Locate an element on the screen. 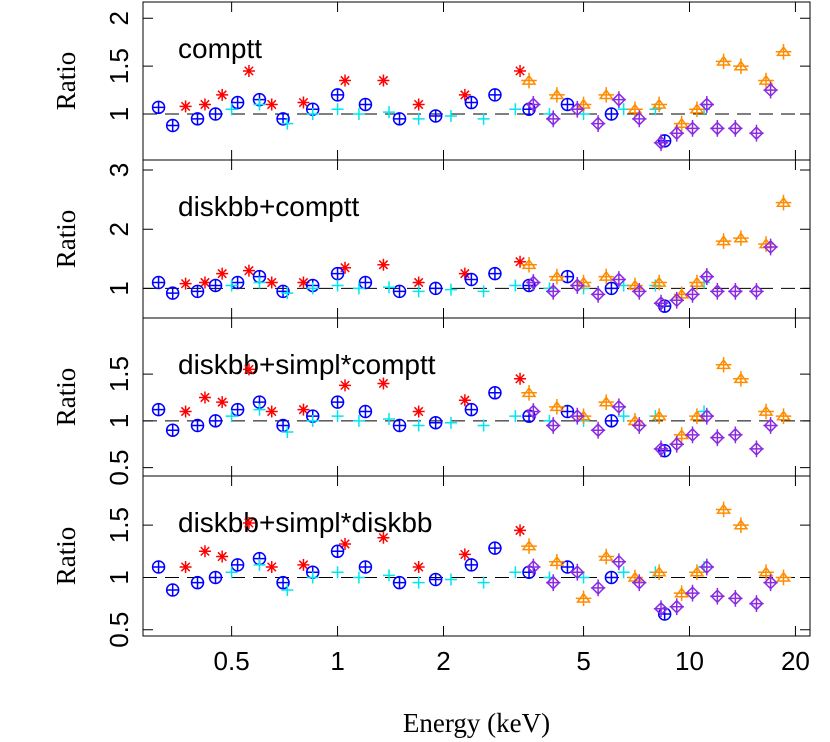 The height and width of the screenshot is (742, 830). panel-annotation: diskbb+simpl*diskbb is located at coordinates (305, 522).